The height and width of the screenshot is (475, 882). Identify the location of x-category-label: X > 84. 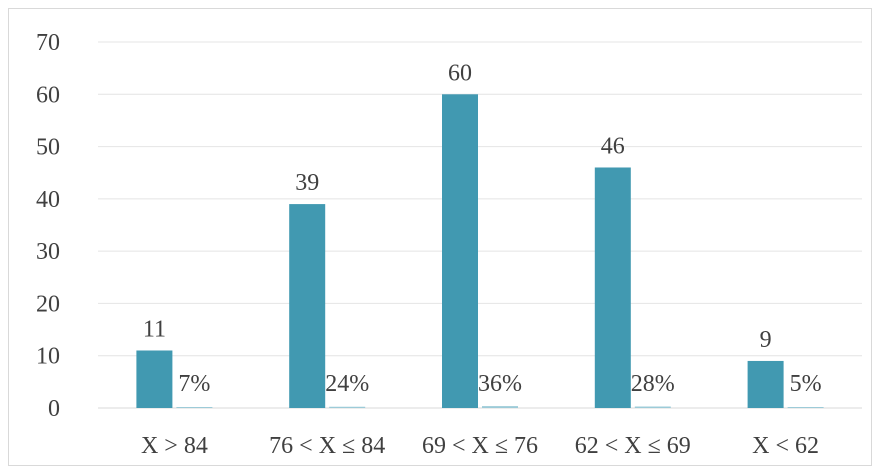
(174, 446).